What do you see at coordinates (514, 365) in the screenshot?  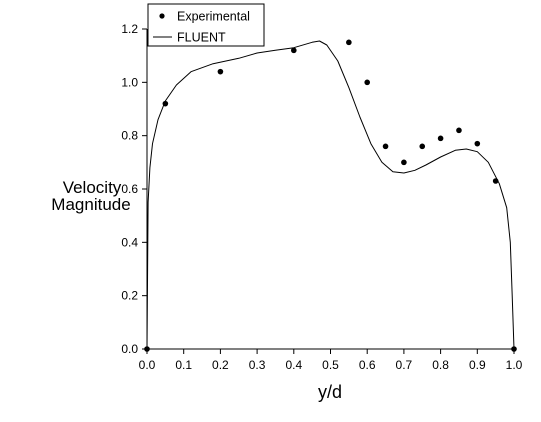 I see `x-tick-label: 1.0` at bounding box center [514, 365].